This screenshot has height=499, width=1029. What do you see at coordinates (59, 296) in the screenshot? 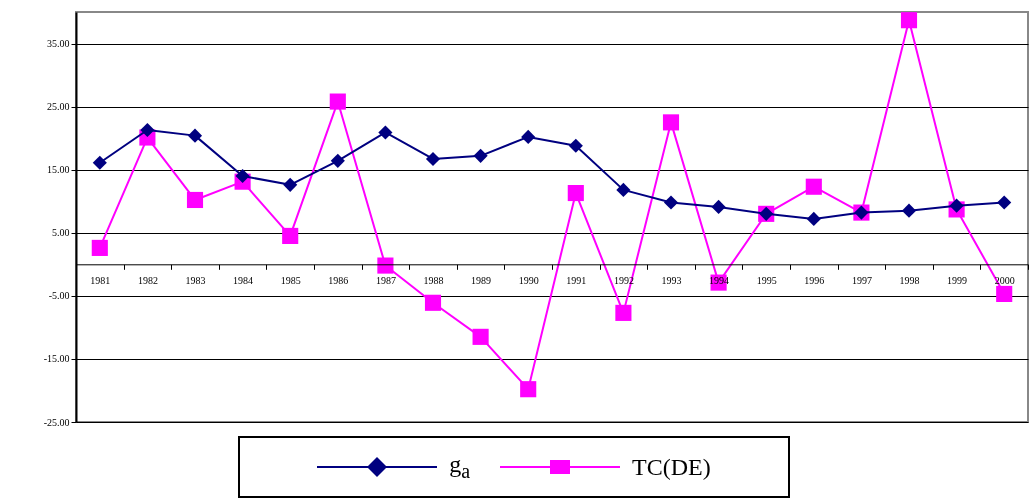
I see `y-tick-label: -5.00` at bounding box center [59, 296].